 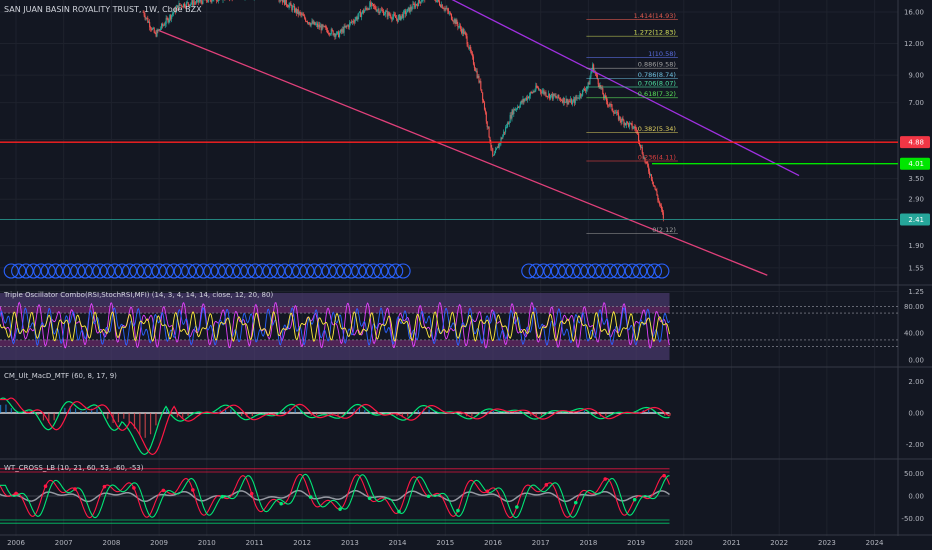 I want to click on price-tick-label: 7.00, so click(x=916, y=103).